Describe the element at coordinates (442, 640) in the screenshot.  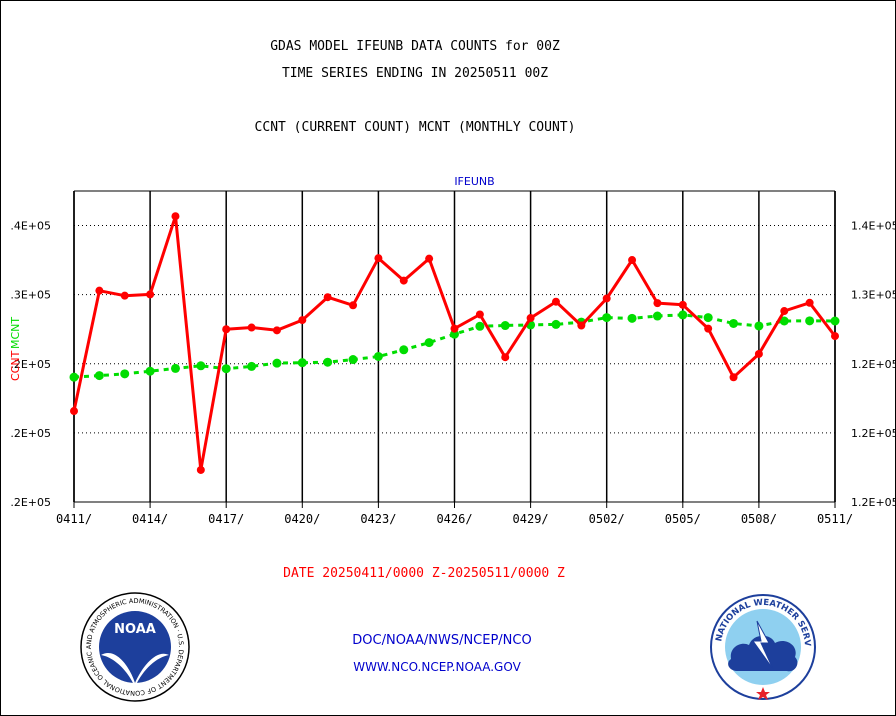
I see `org-path-label: DOC/NOAA/NWS/NCEP/NCO` at that location.